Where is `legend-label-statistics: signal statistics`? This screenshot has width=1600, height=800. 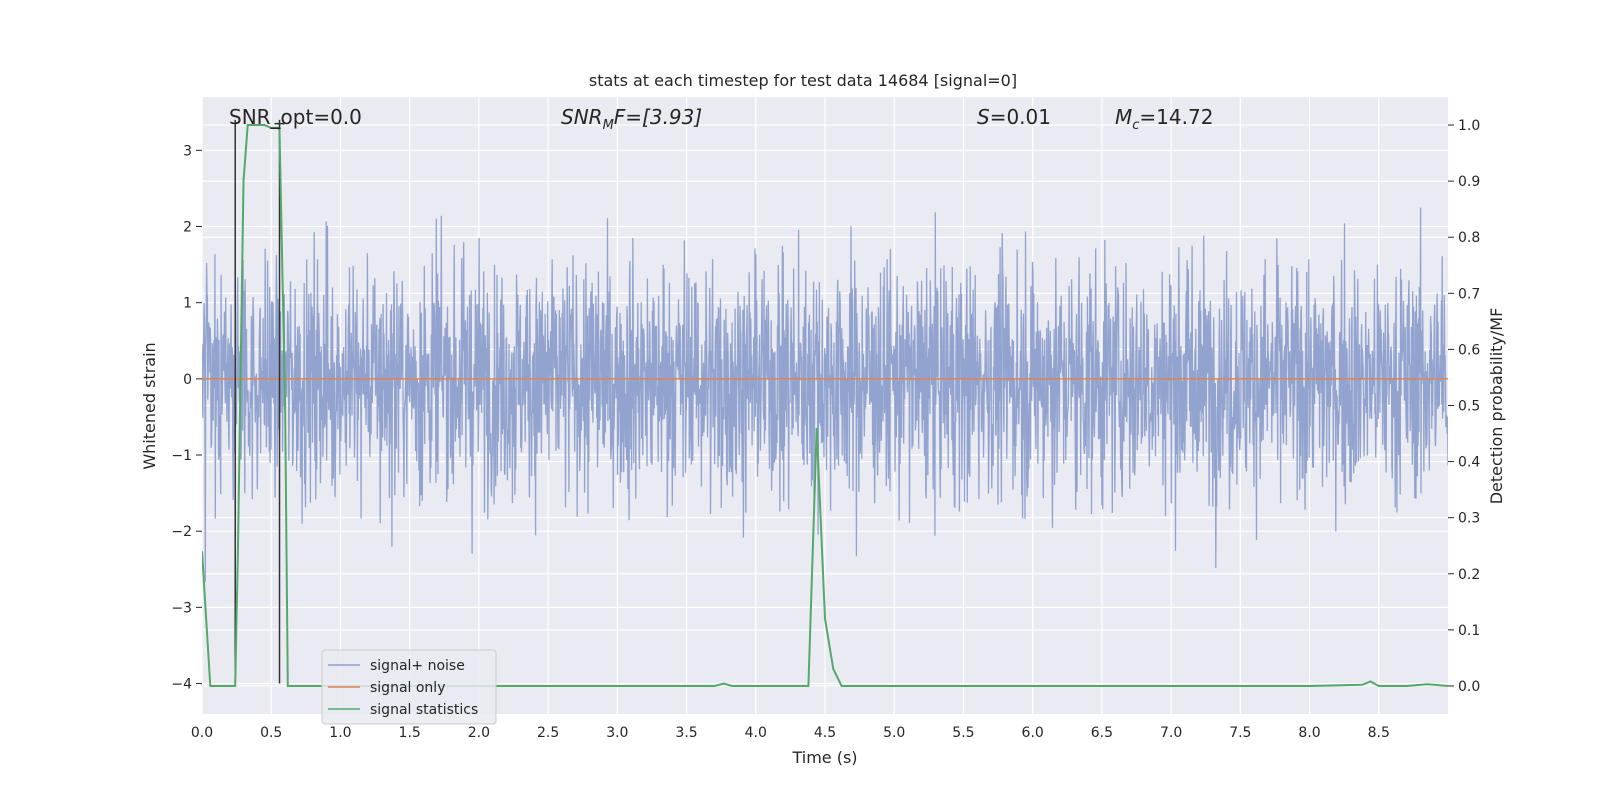 legend-label-statistics: signal statistics is located at coordinates (424, 710).